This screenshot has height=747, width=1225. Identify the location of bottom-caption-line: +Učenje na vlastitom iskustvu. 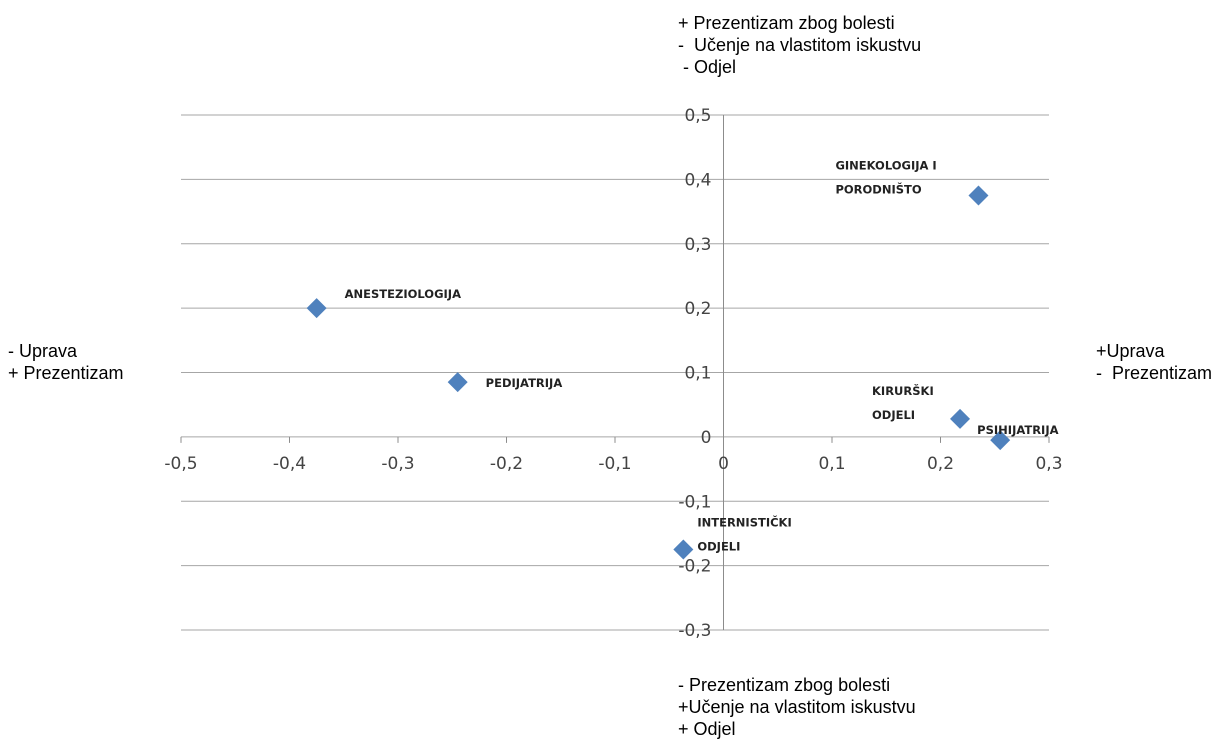
(797, 707).